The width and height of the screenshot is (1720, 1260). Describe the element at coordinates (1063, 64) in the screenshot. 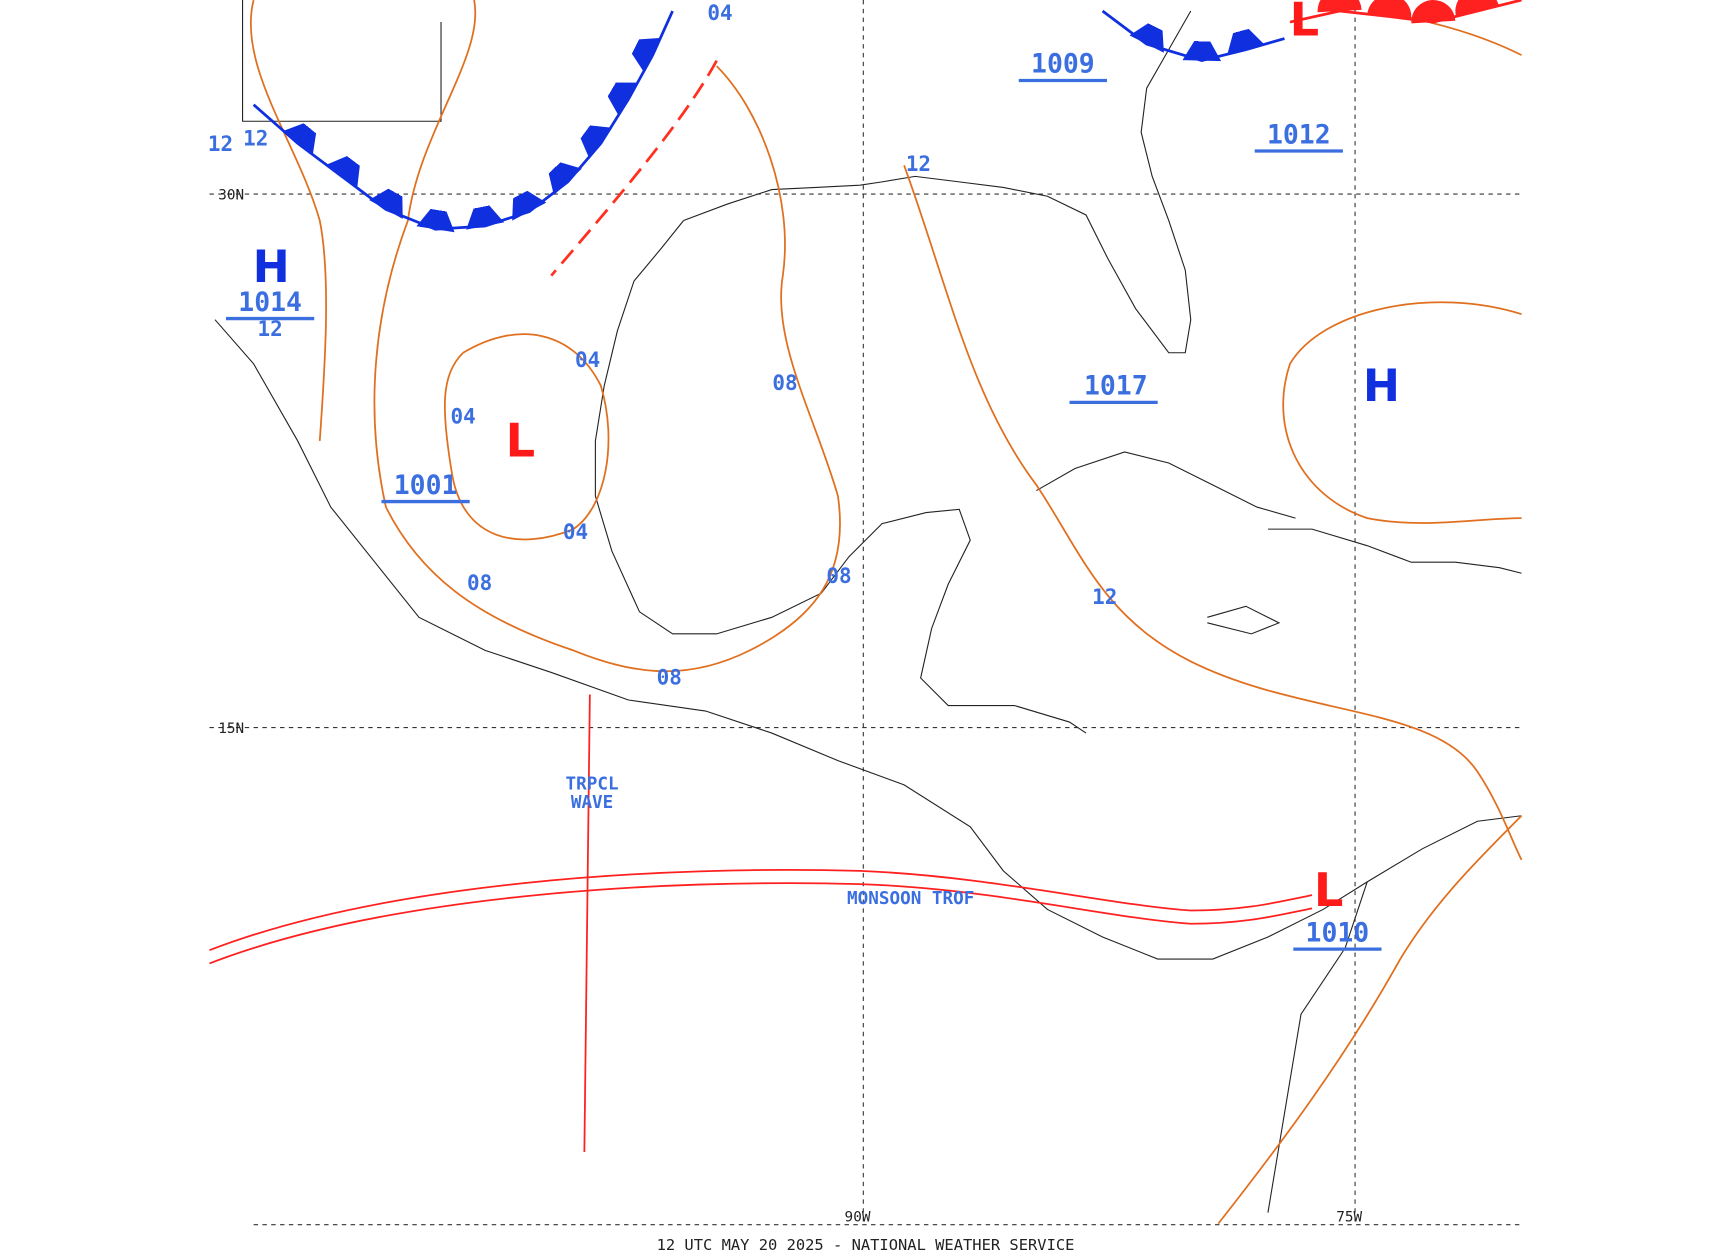

I see `pressure-label: 1009` at that location.